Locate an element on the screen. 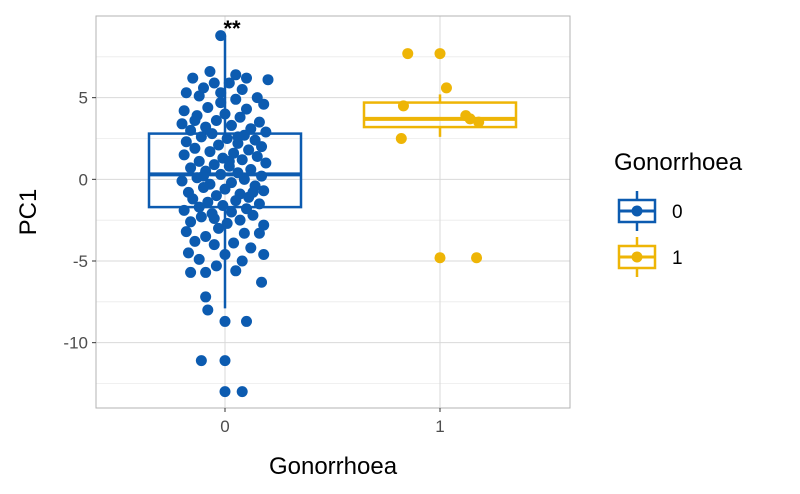 The height and width of the screenshot is (494, 800). y-tick-label: 5 is located at coordinates (83, 98).